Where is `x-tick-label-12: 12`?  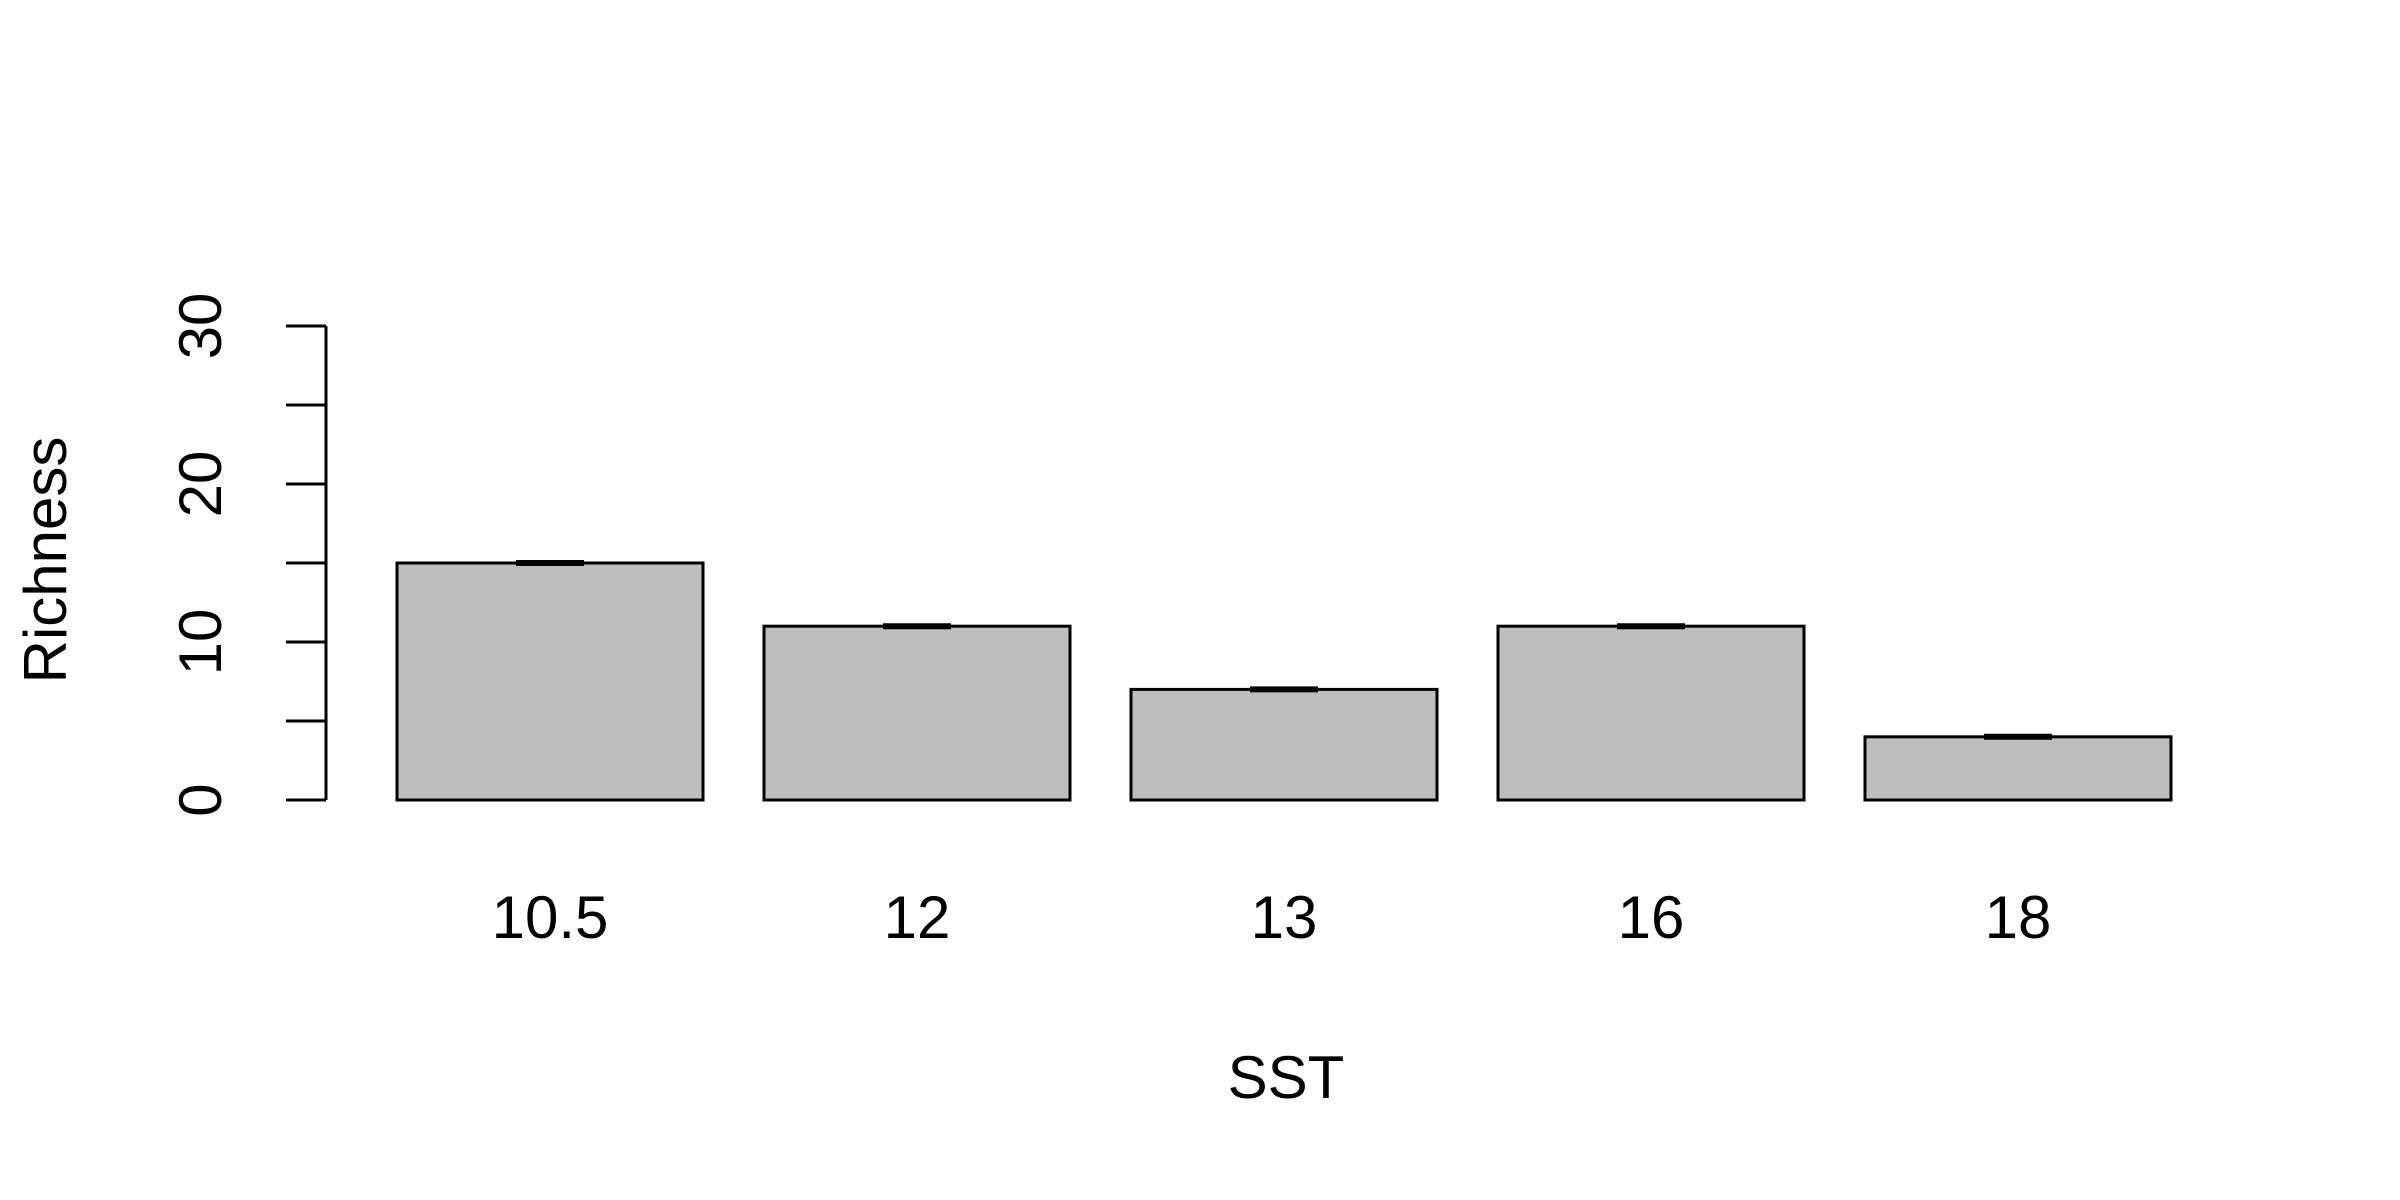 x-tick-label-12: 12 is located at coordinates (917, 917).